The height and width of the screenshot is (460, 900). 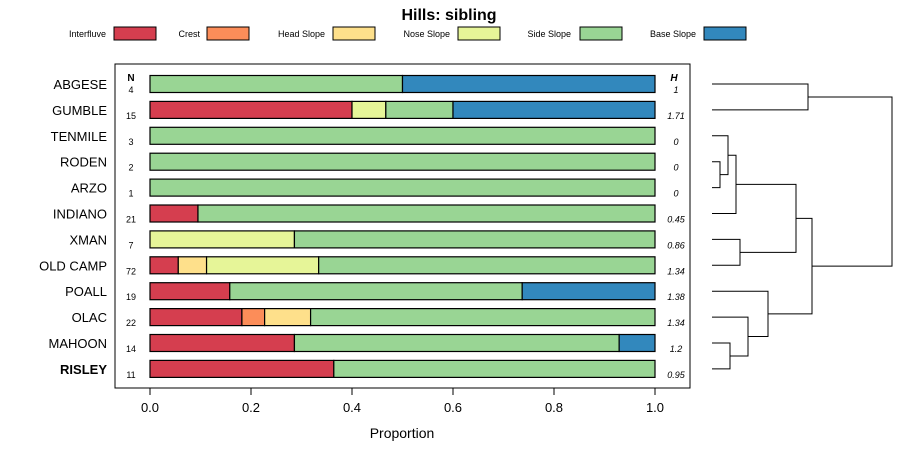 I want to click on category-label: XMAN, so click(x=88, y=239).